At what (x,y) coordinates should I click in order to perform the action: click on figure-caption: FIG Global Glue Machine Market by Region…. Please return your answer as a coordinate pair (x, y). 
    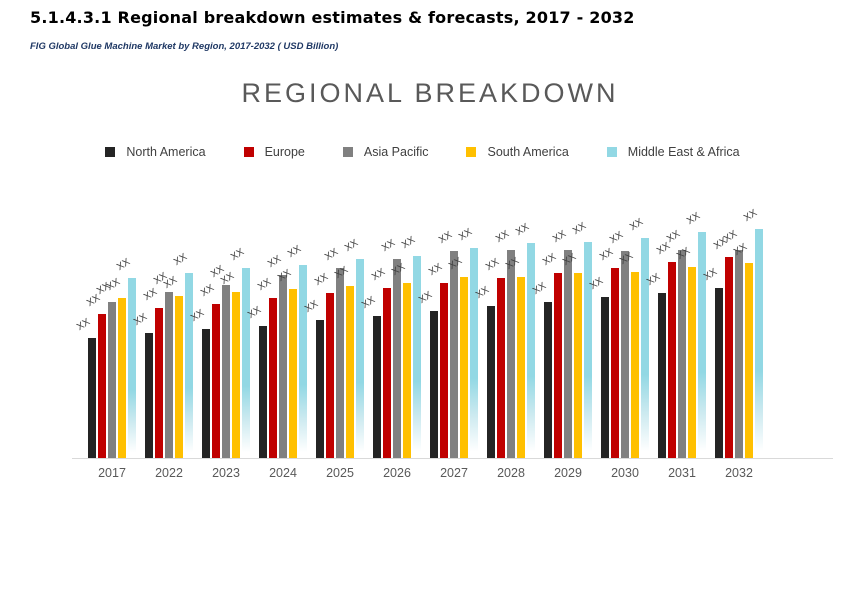
    Looking at the image, I should click on (184, 46).